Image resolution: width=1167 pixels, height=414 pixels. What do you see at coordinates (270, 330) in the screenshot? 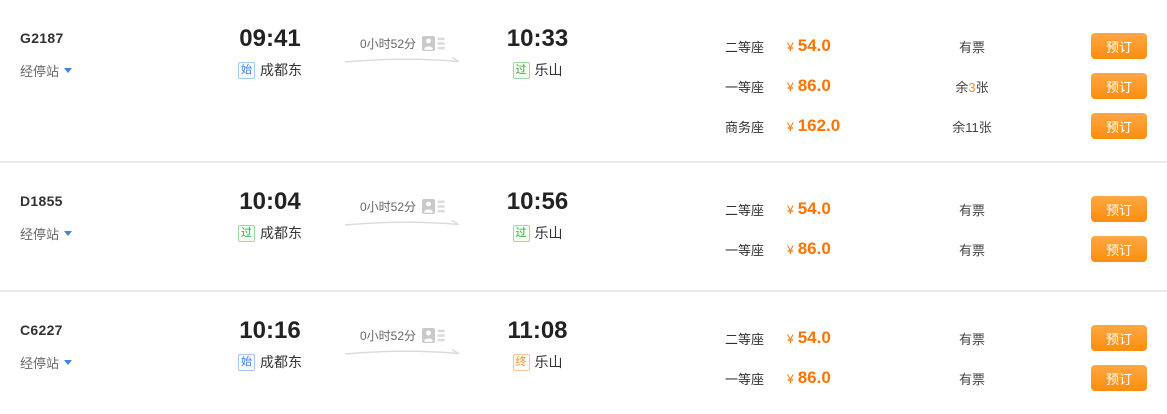
I see `departure-time: 10:16` at bounding box center [270, 330].